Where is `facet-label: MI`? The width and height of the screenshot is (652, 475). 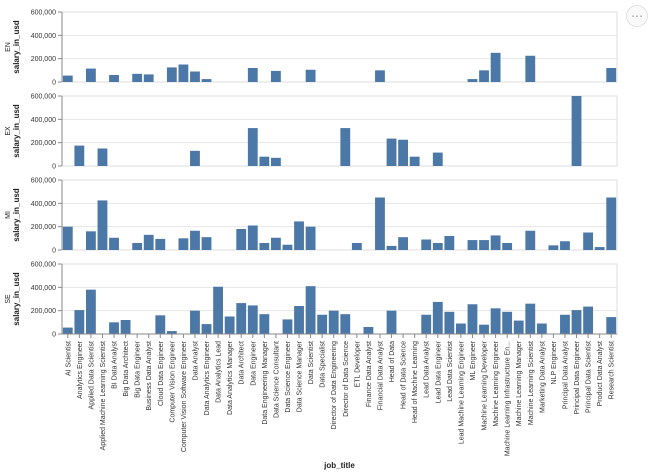 facet-label: MI is located at coordinates (8, 215).